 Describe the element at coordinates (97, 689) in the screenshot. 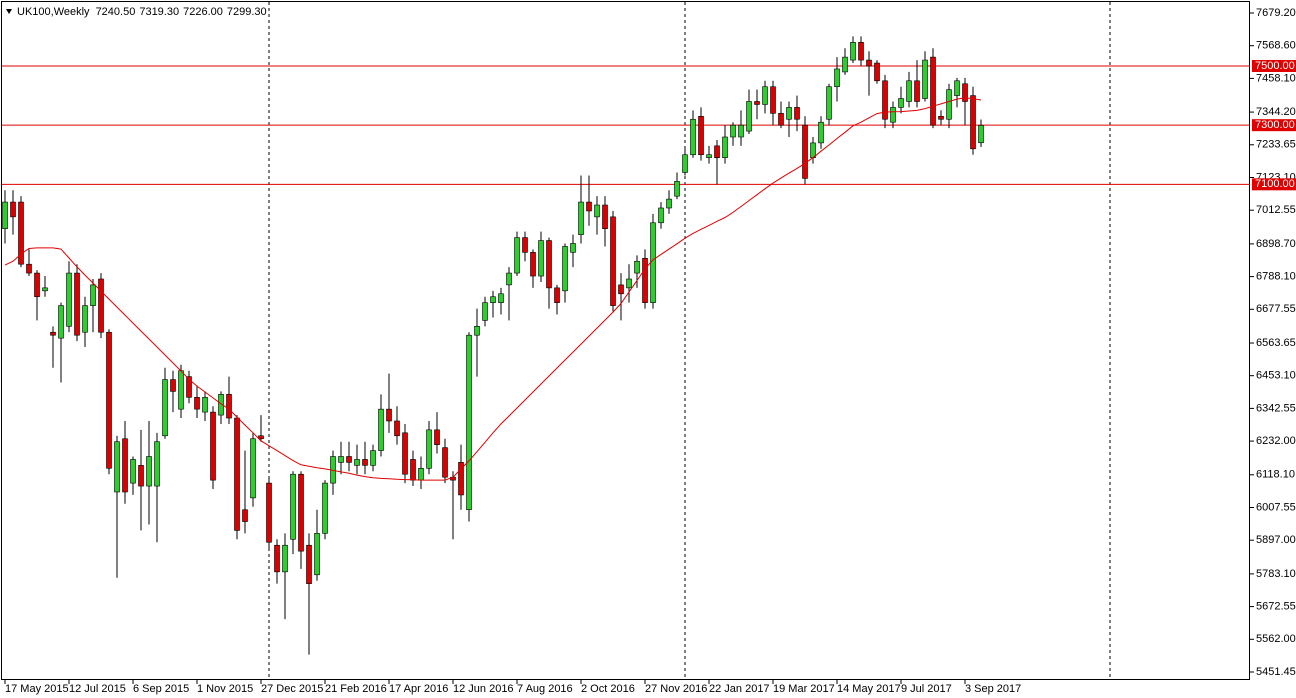

I see `x-tick-label: 12 Jul 2015` at that location.